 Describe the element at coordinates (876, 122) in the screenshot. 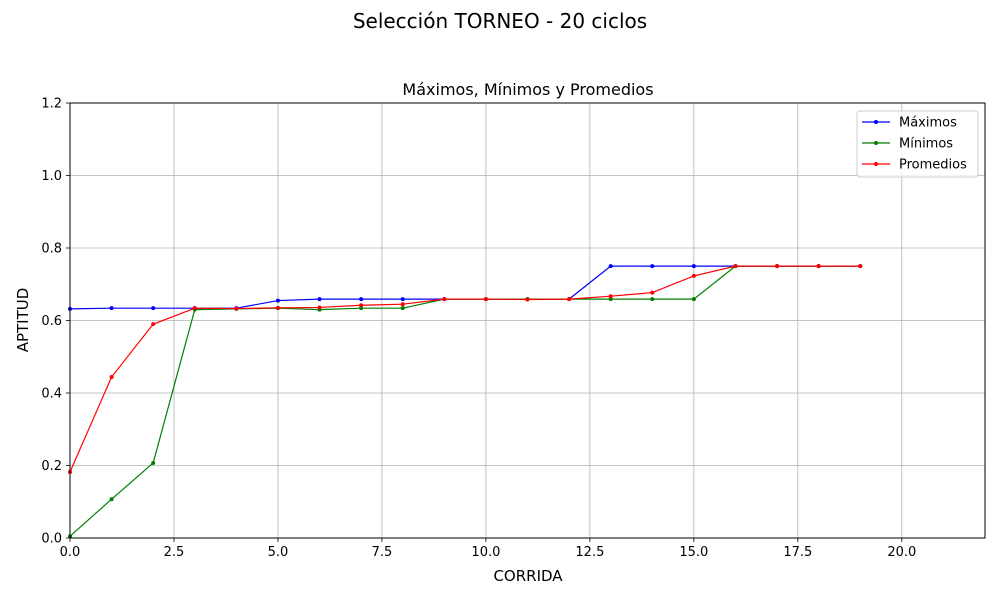

I see `legend-marker-maximos` at that location.